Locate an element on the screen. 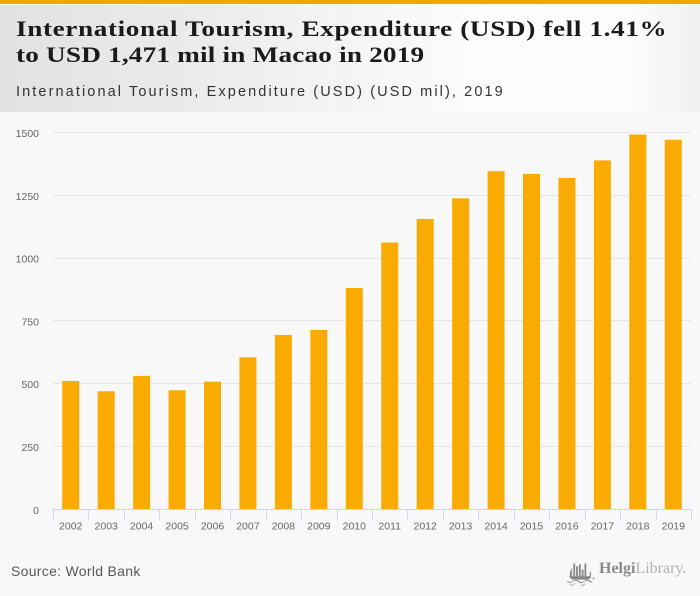  svg-text: 2019 is located at coordinates (674, 526).